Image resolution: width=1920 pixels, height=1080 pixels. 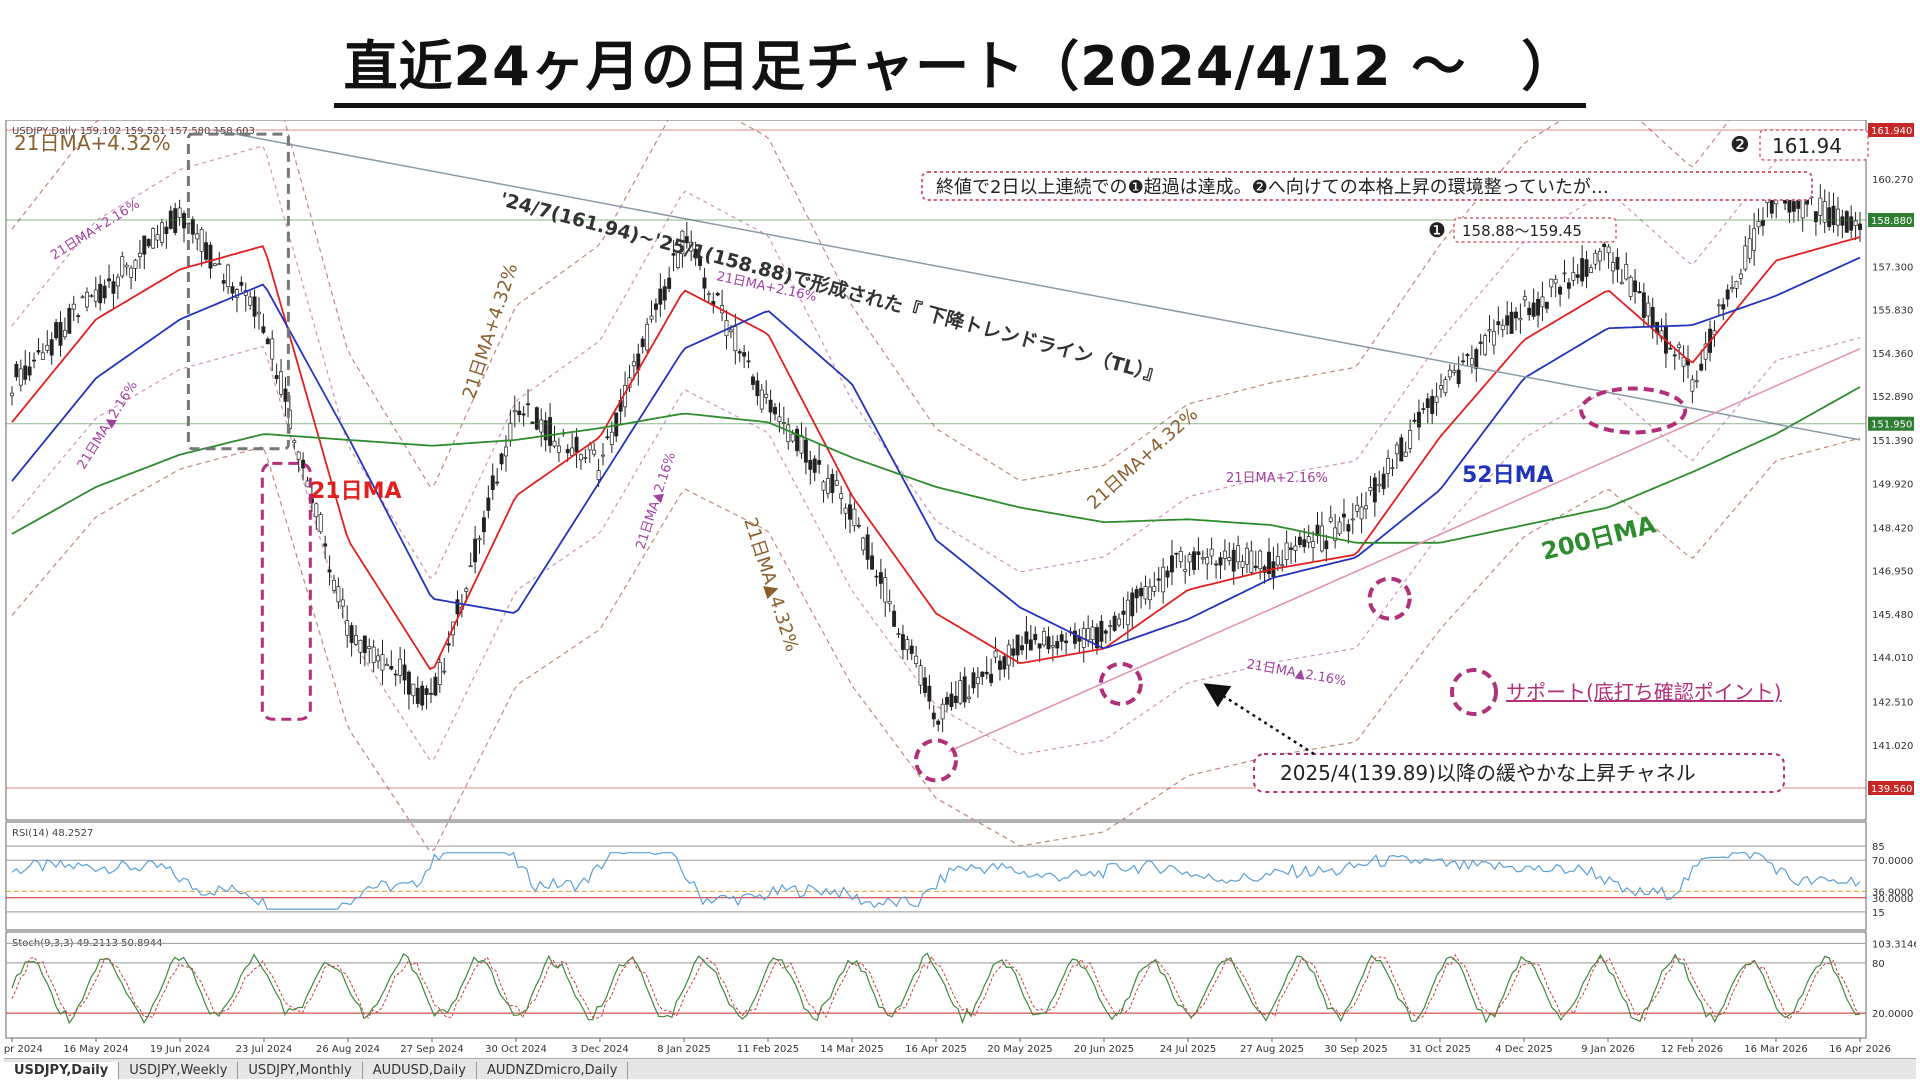 What do you see at coordinates (419, 1070) in the screenshot?
I see `tab-audusd-daily: AUDUSD,Daily` at bounding box center [419, 1070].